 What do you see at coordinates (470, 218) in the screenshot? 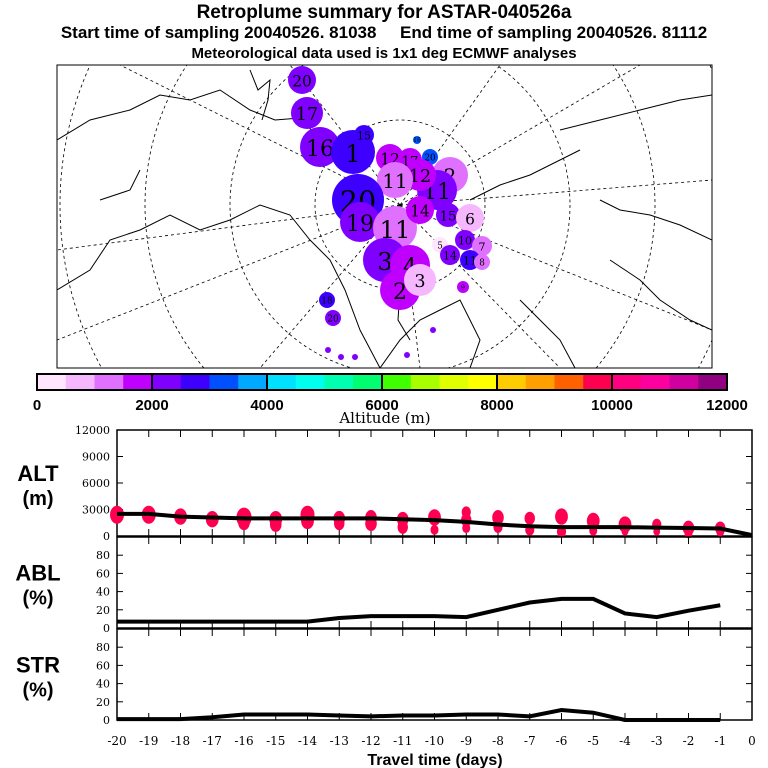
I see `plume-marker: 6` at bounding box center [470, 218].